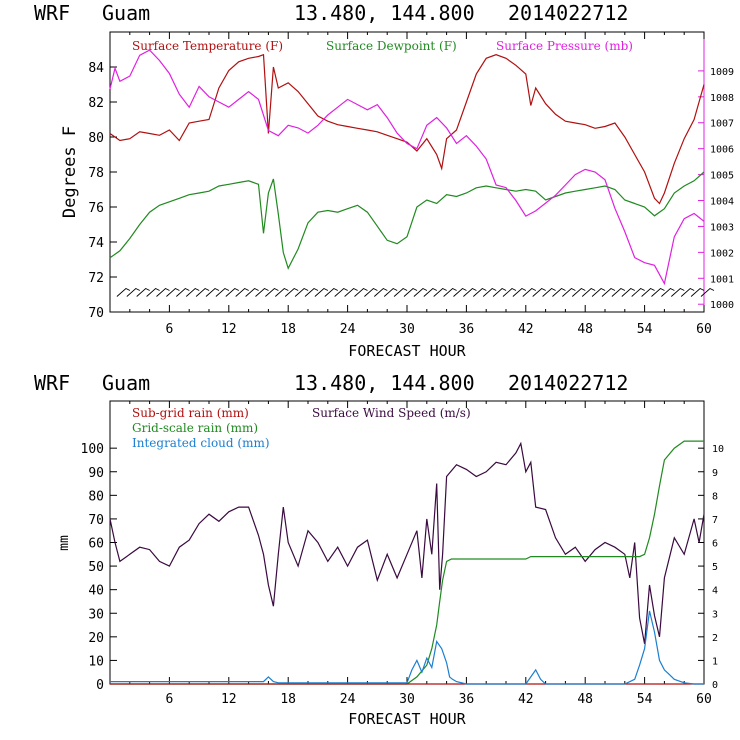  What do you see at coordinates (92, 449) in the screenshot?
I see `y-tick-label: 100` at bounding box center [92, 449].